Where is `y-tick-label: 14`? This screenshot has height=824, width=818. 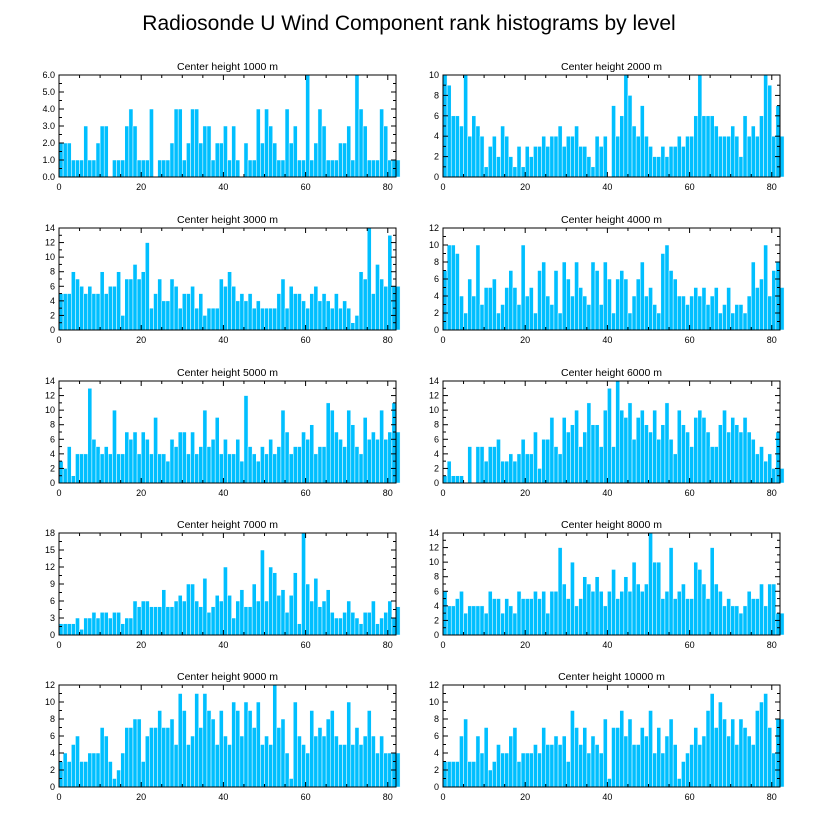
y-tick-label: 14 is located at coordinates (50, 228).